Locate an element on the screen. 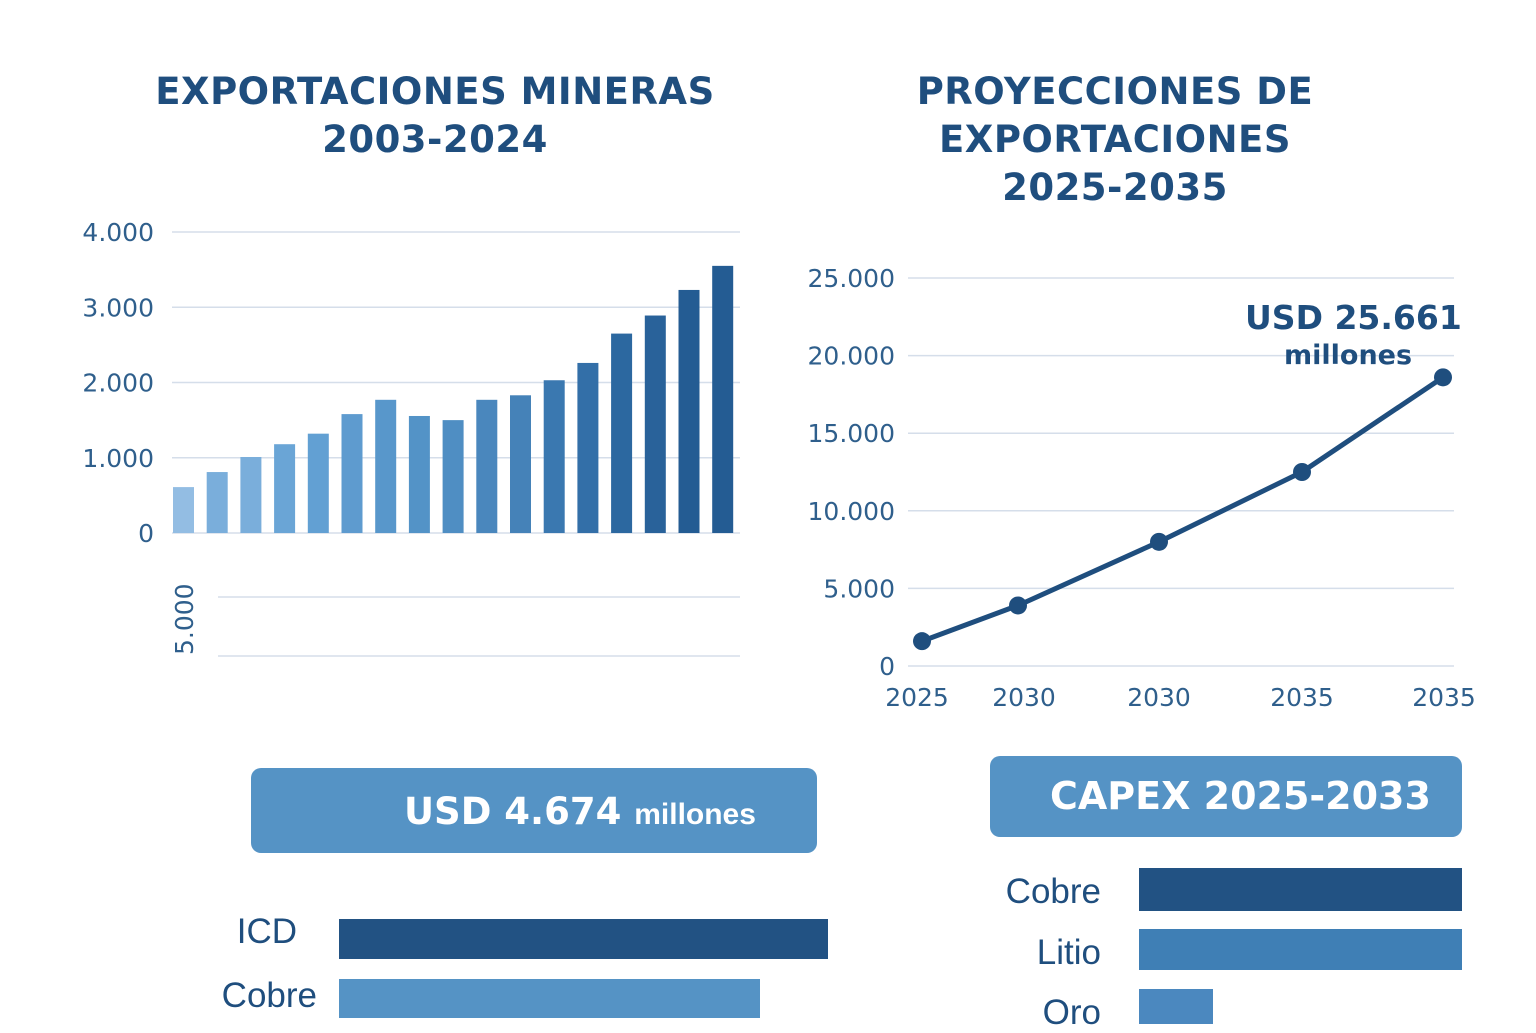 The width and height of the screenshot is (1536, 1033). exports-y-ticks: 0 1.000 2.000 3.000 4.000 is located at coordinates (118, 383).